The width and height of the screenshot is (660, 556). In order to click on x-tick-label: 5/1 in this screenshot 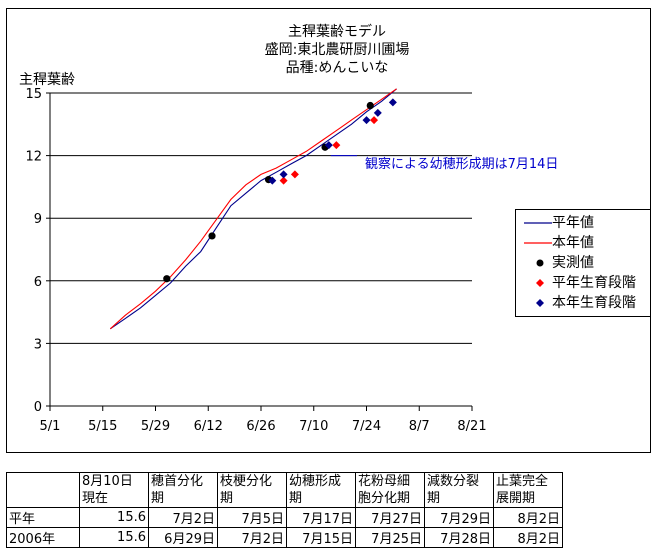, I will do `click(50, 426)`.